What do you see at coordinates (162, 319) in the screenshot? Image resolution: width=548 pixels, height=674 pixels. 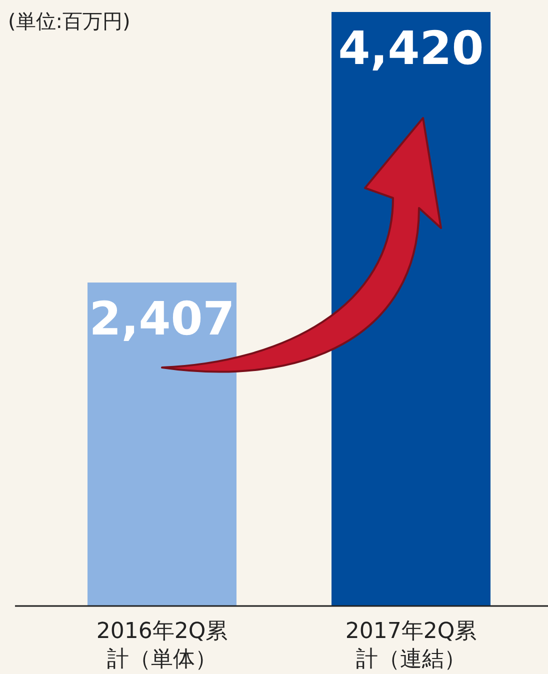 I see `data-label: 2,407` at bounding box center [162, 319].